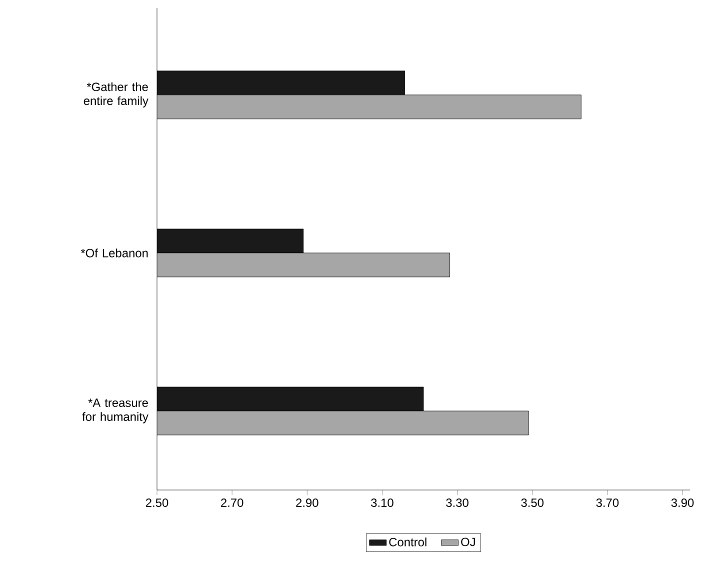  What do you see at coordinates (468, 542) in the screenshot?
I see `legend-label: OJ` at bounding box center [468, 542].